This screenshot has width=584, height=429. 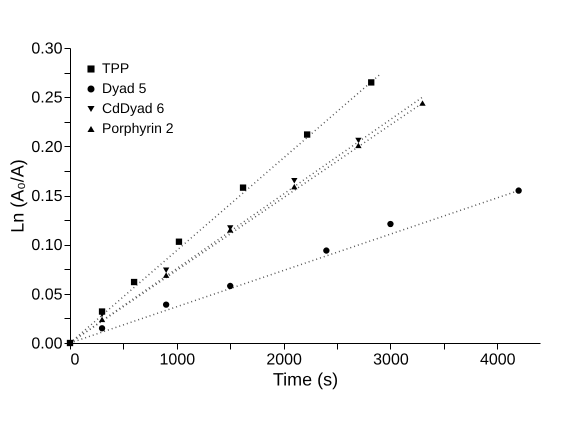 I want to click on legend-label: TPP, so click(x=116, y=68).